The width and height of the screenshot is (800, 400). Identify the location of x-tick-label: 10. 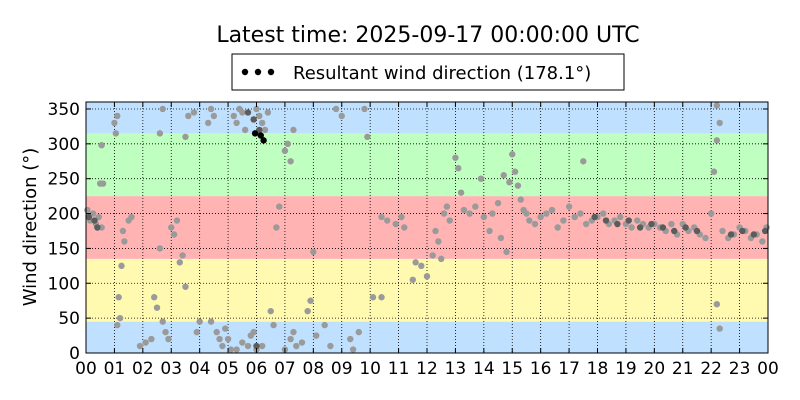
(370, 369).